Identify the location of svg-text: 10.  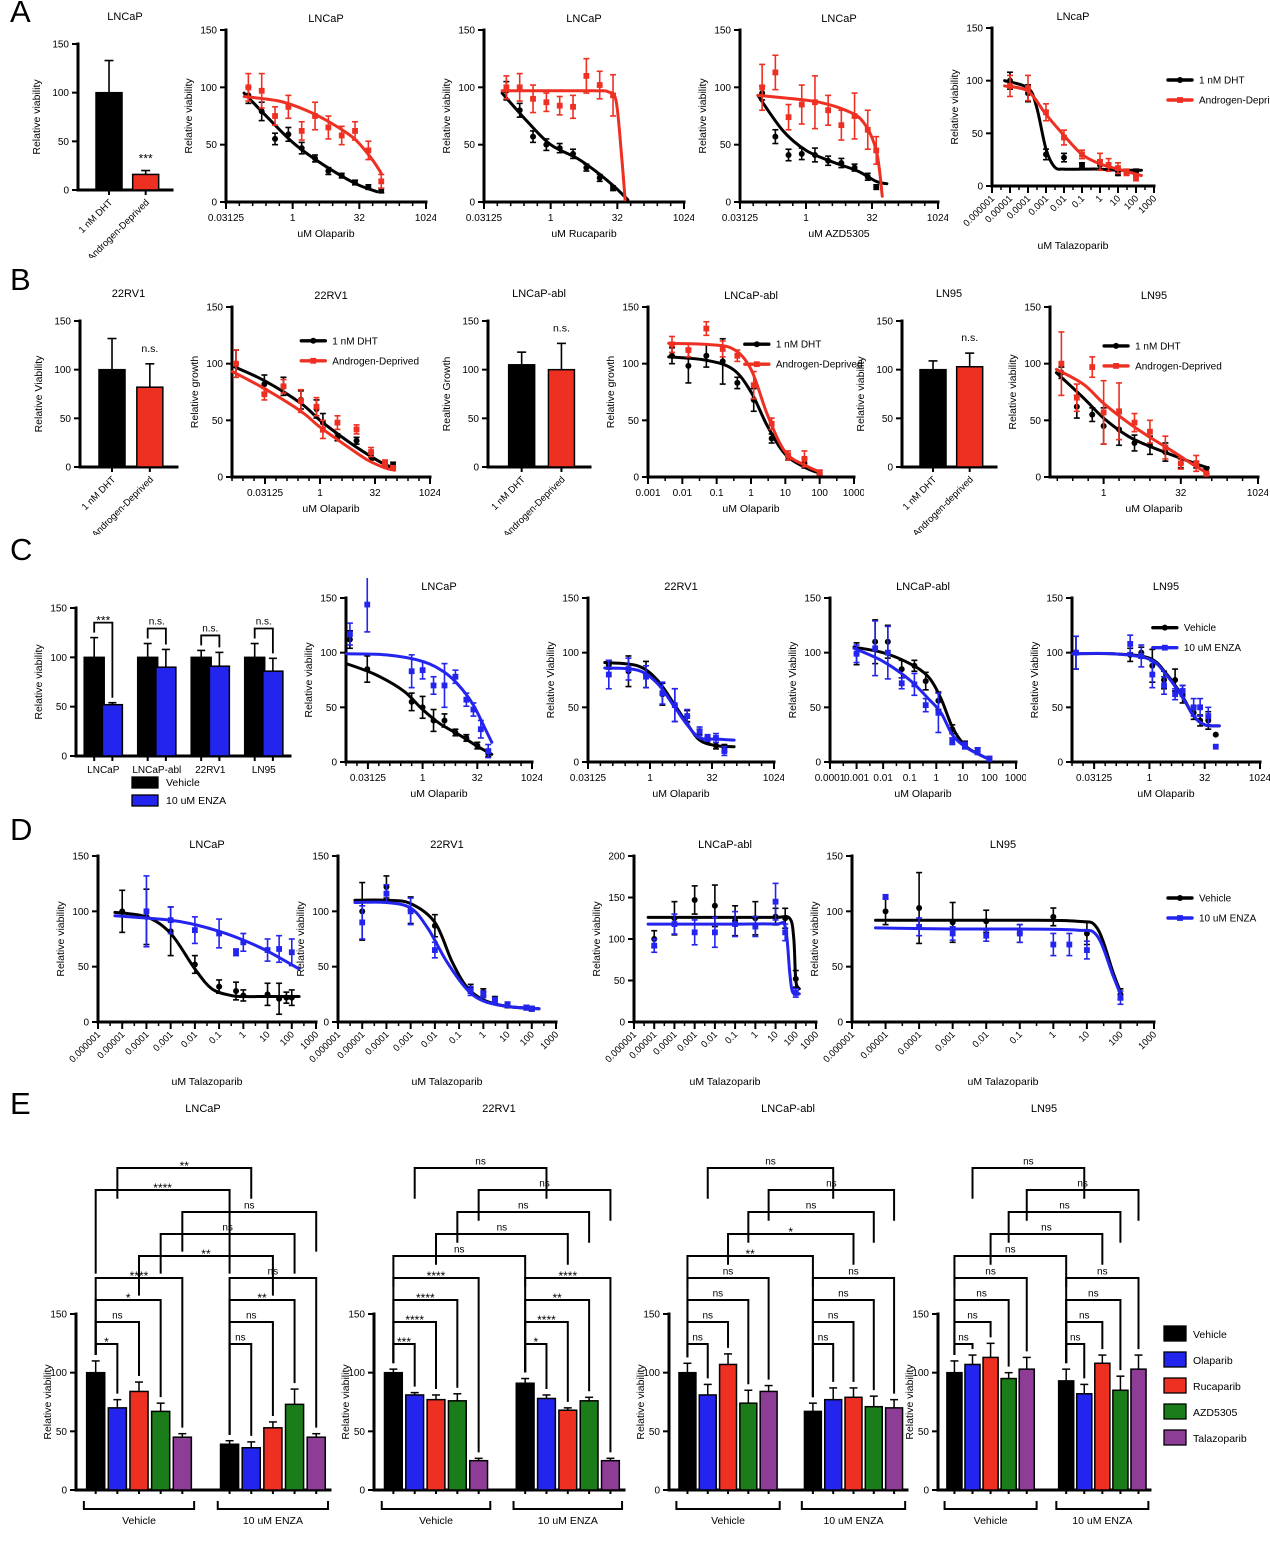
(1084, 1036).